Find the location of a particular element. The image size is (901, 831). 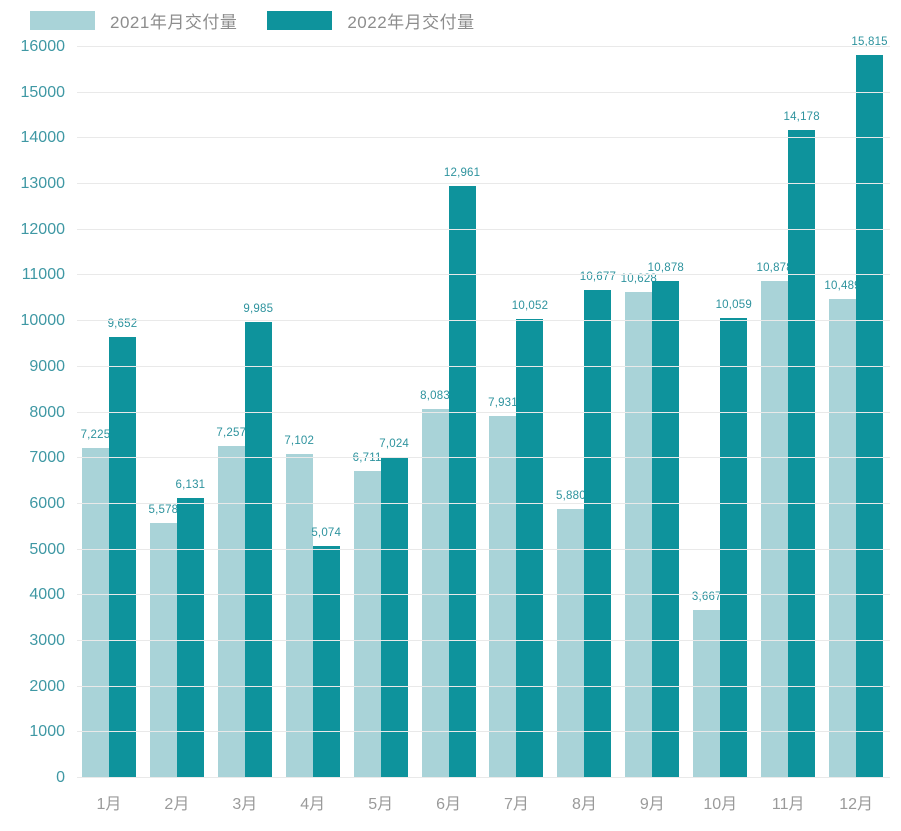

x-tick-9月: 9月 is located at coordinates (652, 804).